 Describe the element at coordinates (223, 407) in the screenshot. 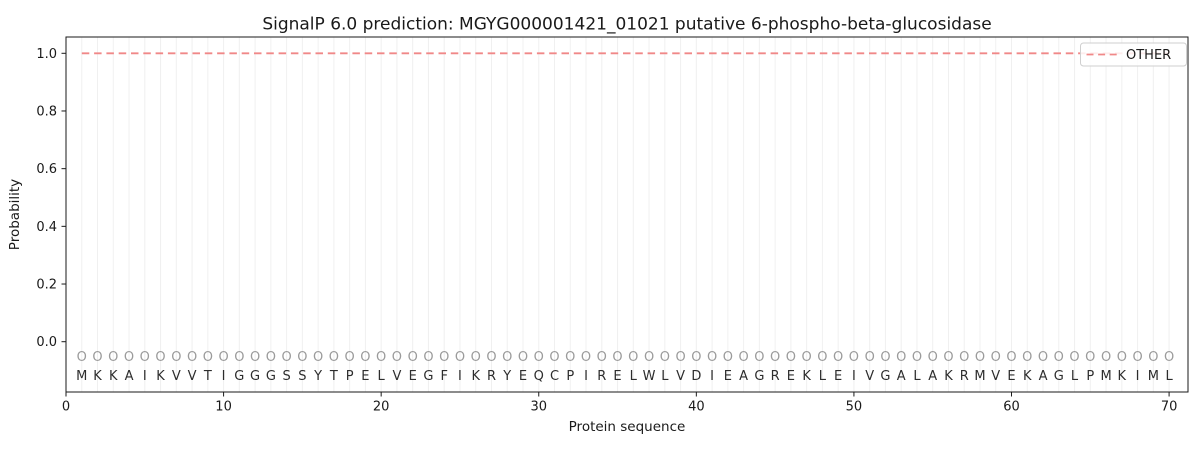

I see `x-tick-label: 10` at that location.